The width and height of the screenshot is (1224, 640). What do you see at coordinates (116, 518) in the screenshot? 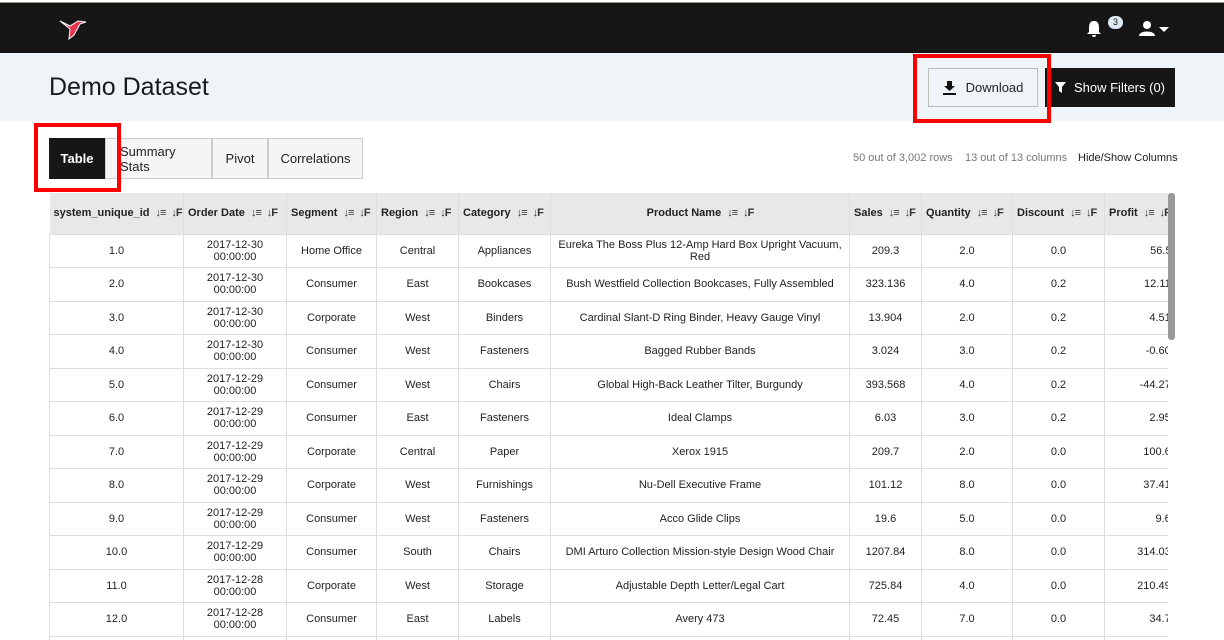
I see `table-cell: 9.0` at bounding box center [116, 518].